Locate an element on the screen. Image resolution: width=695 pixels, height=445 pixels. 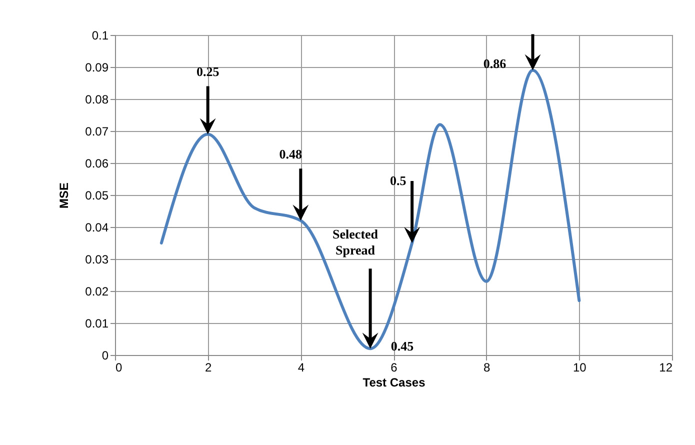
y-tick-label: 0.08 is located at coordinates (97, 99).